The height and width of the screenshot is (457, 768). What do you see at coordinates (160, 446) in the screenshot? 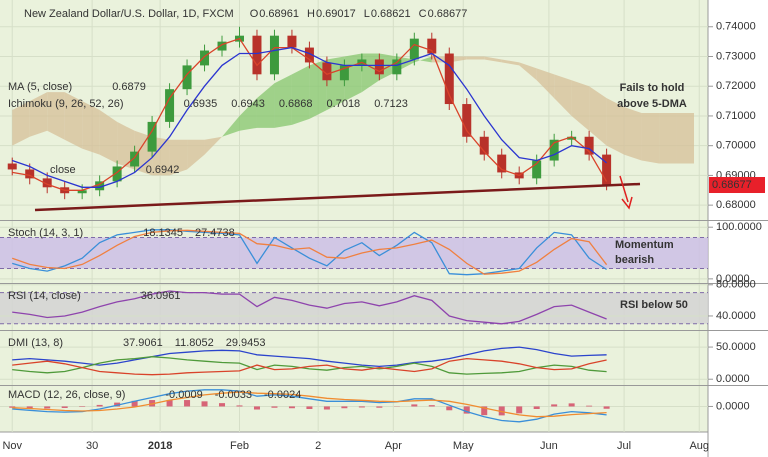
I see `x-tick-label: 2018` at bounding box center [160, 446].